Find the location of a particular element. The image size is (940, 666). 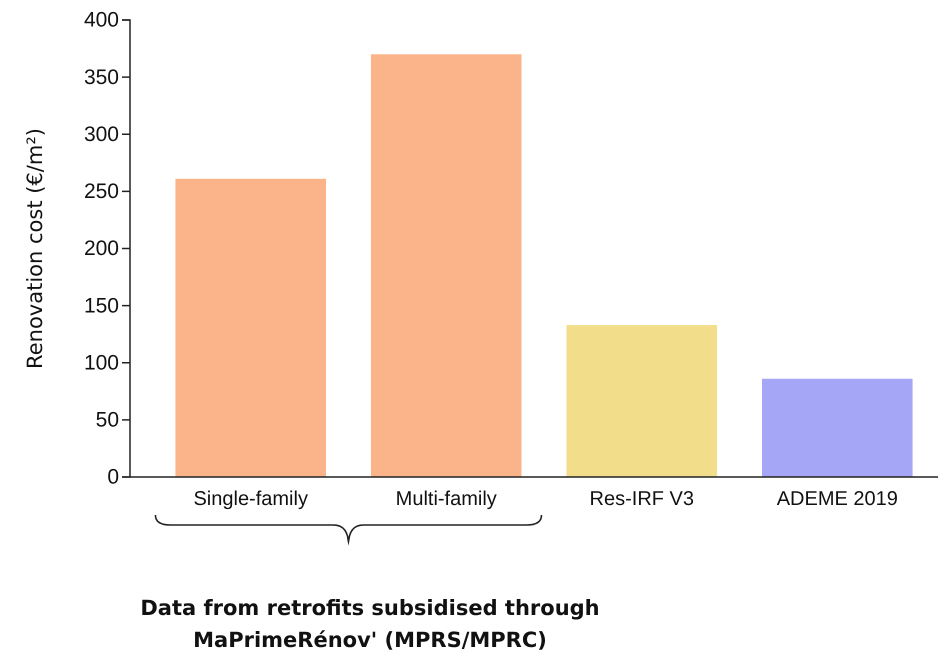

x-tick-label: Single-family is located at coordinates (250, 499).